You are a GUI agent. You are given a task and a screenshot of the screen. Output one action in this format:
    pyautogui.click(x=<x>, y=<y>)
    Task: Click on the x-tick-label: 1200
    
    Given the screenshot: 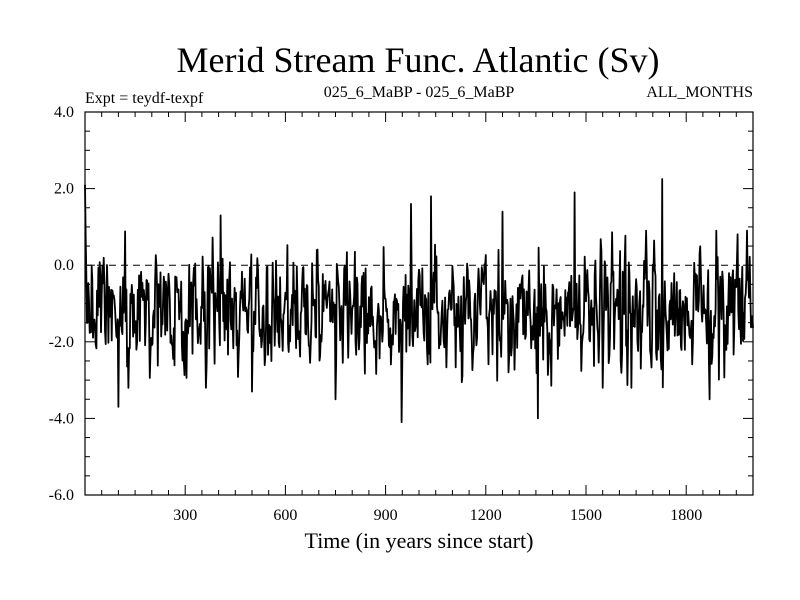 What is the action you would take?
    pyautogui.click(x=486, y=515)
    